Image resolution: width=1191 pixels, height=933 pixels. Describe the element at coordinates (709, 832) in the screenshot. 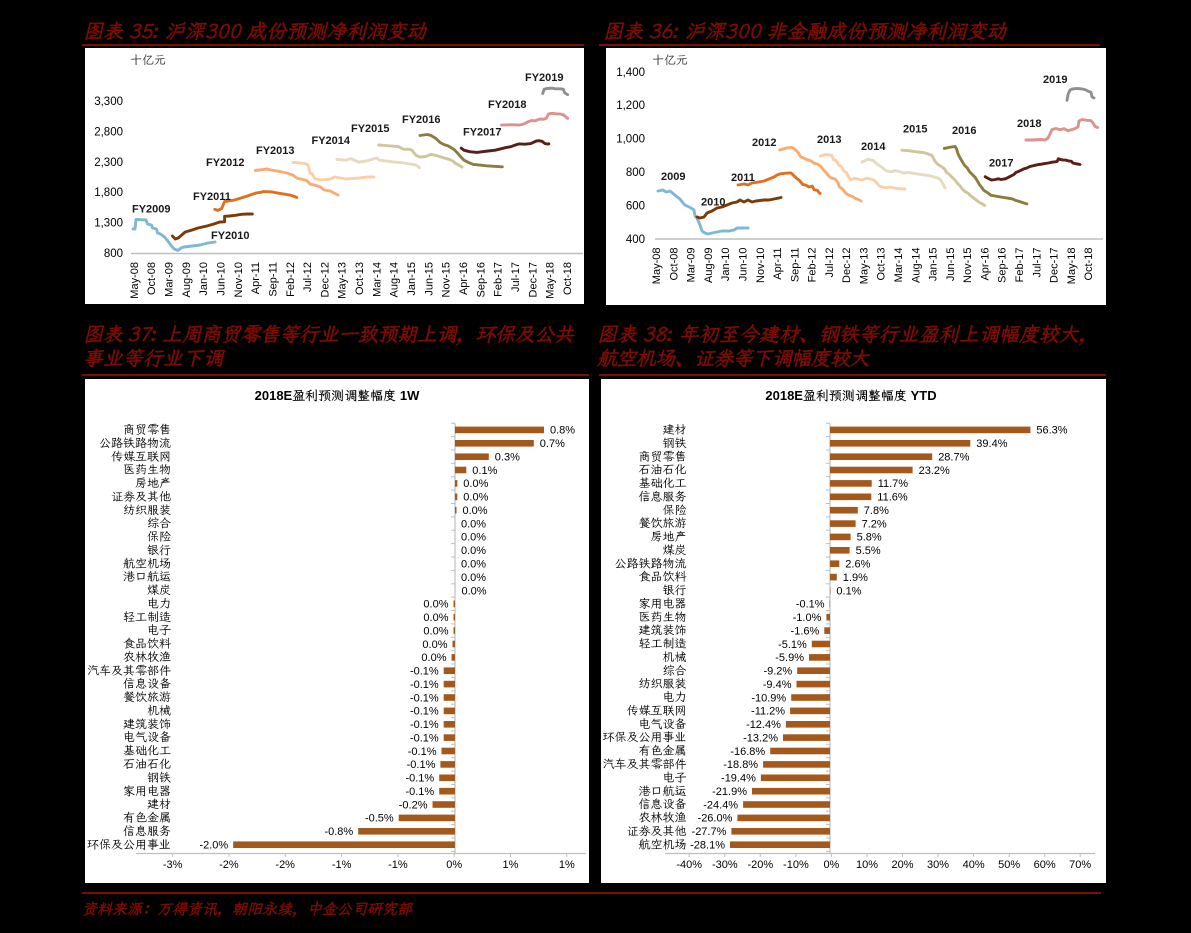

I see `svg-text: -27.7%` at that location.